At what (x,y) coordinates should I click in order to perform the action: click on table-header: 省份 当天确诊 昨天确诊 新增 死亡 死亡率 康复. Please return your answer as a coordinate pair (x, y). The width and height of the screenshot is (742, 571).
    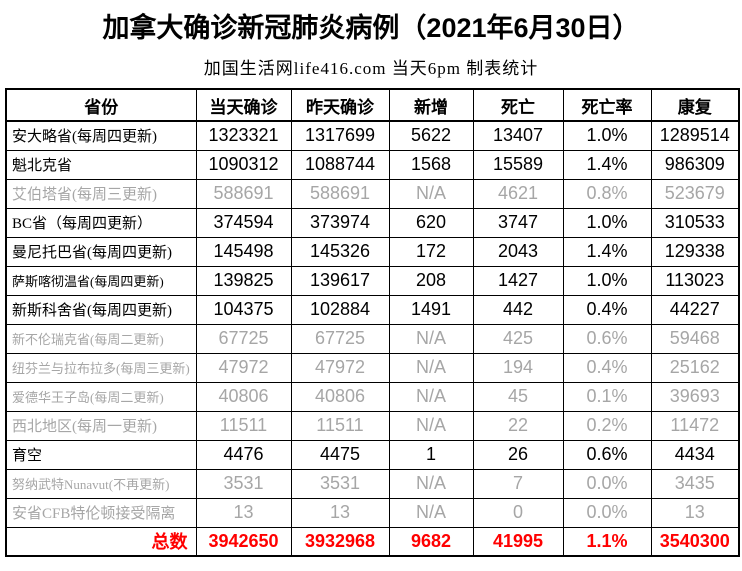
    Looking at the image, I should click on (372, 105).